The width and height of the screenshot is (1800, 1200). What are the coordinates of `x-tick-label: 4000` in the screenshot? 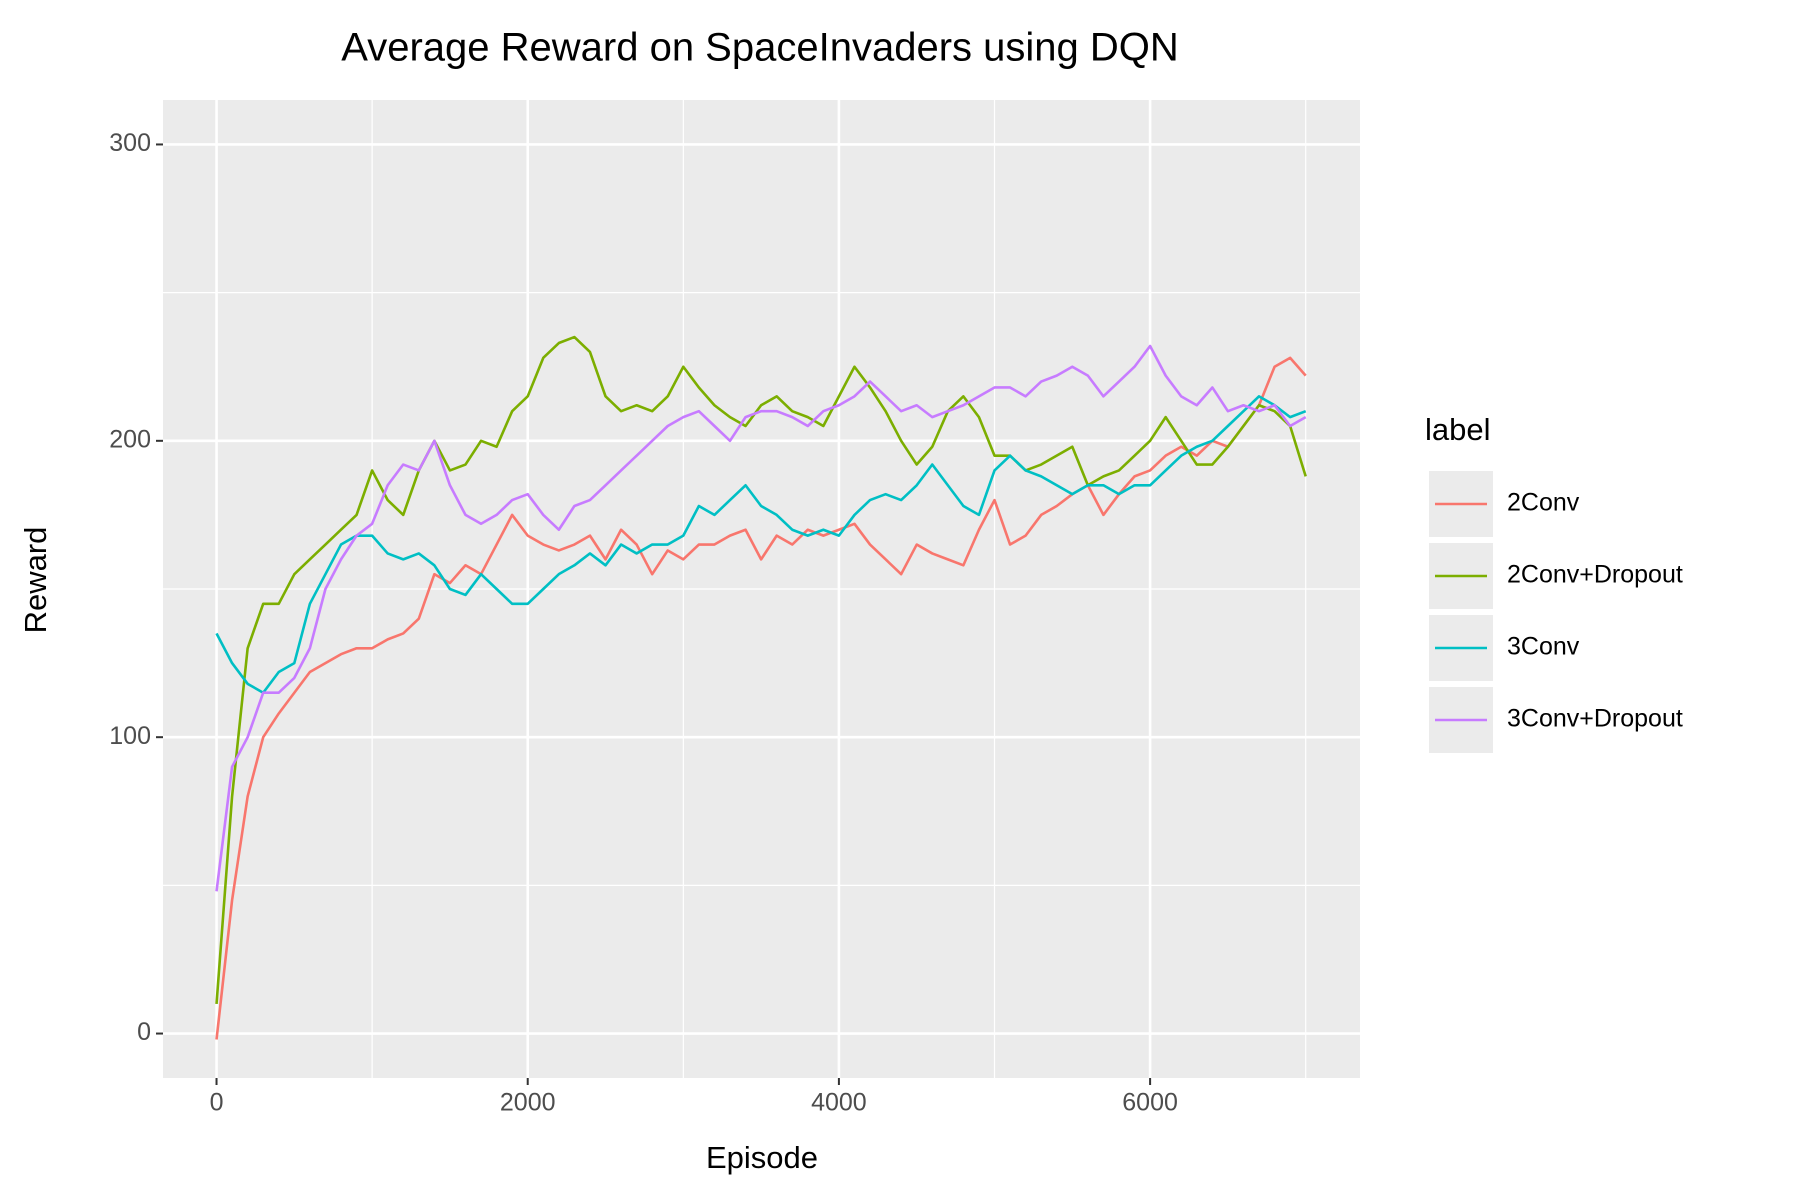 It's located at (839, 1103).